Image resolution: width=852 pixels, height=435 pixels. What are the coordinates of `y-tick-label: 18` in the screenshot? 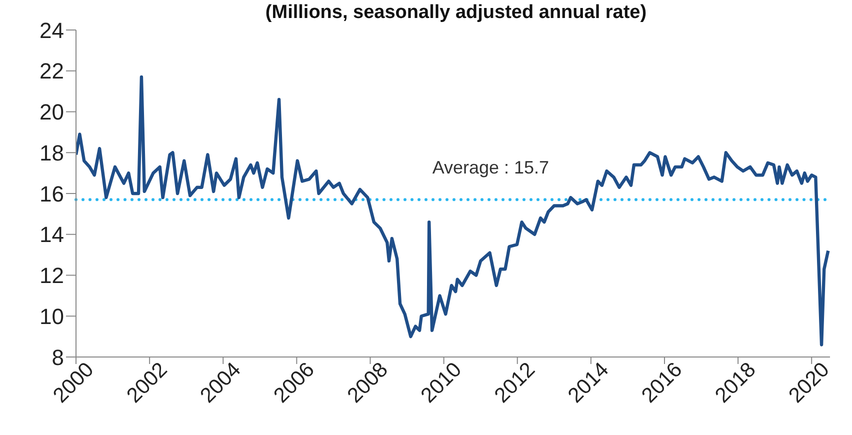 It's located at (52, 153).